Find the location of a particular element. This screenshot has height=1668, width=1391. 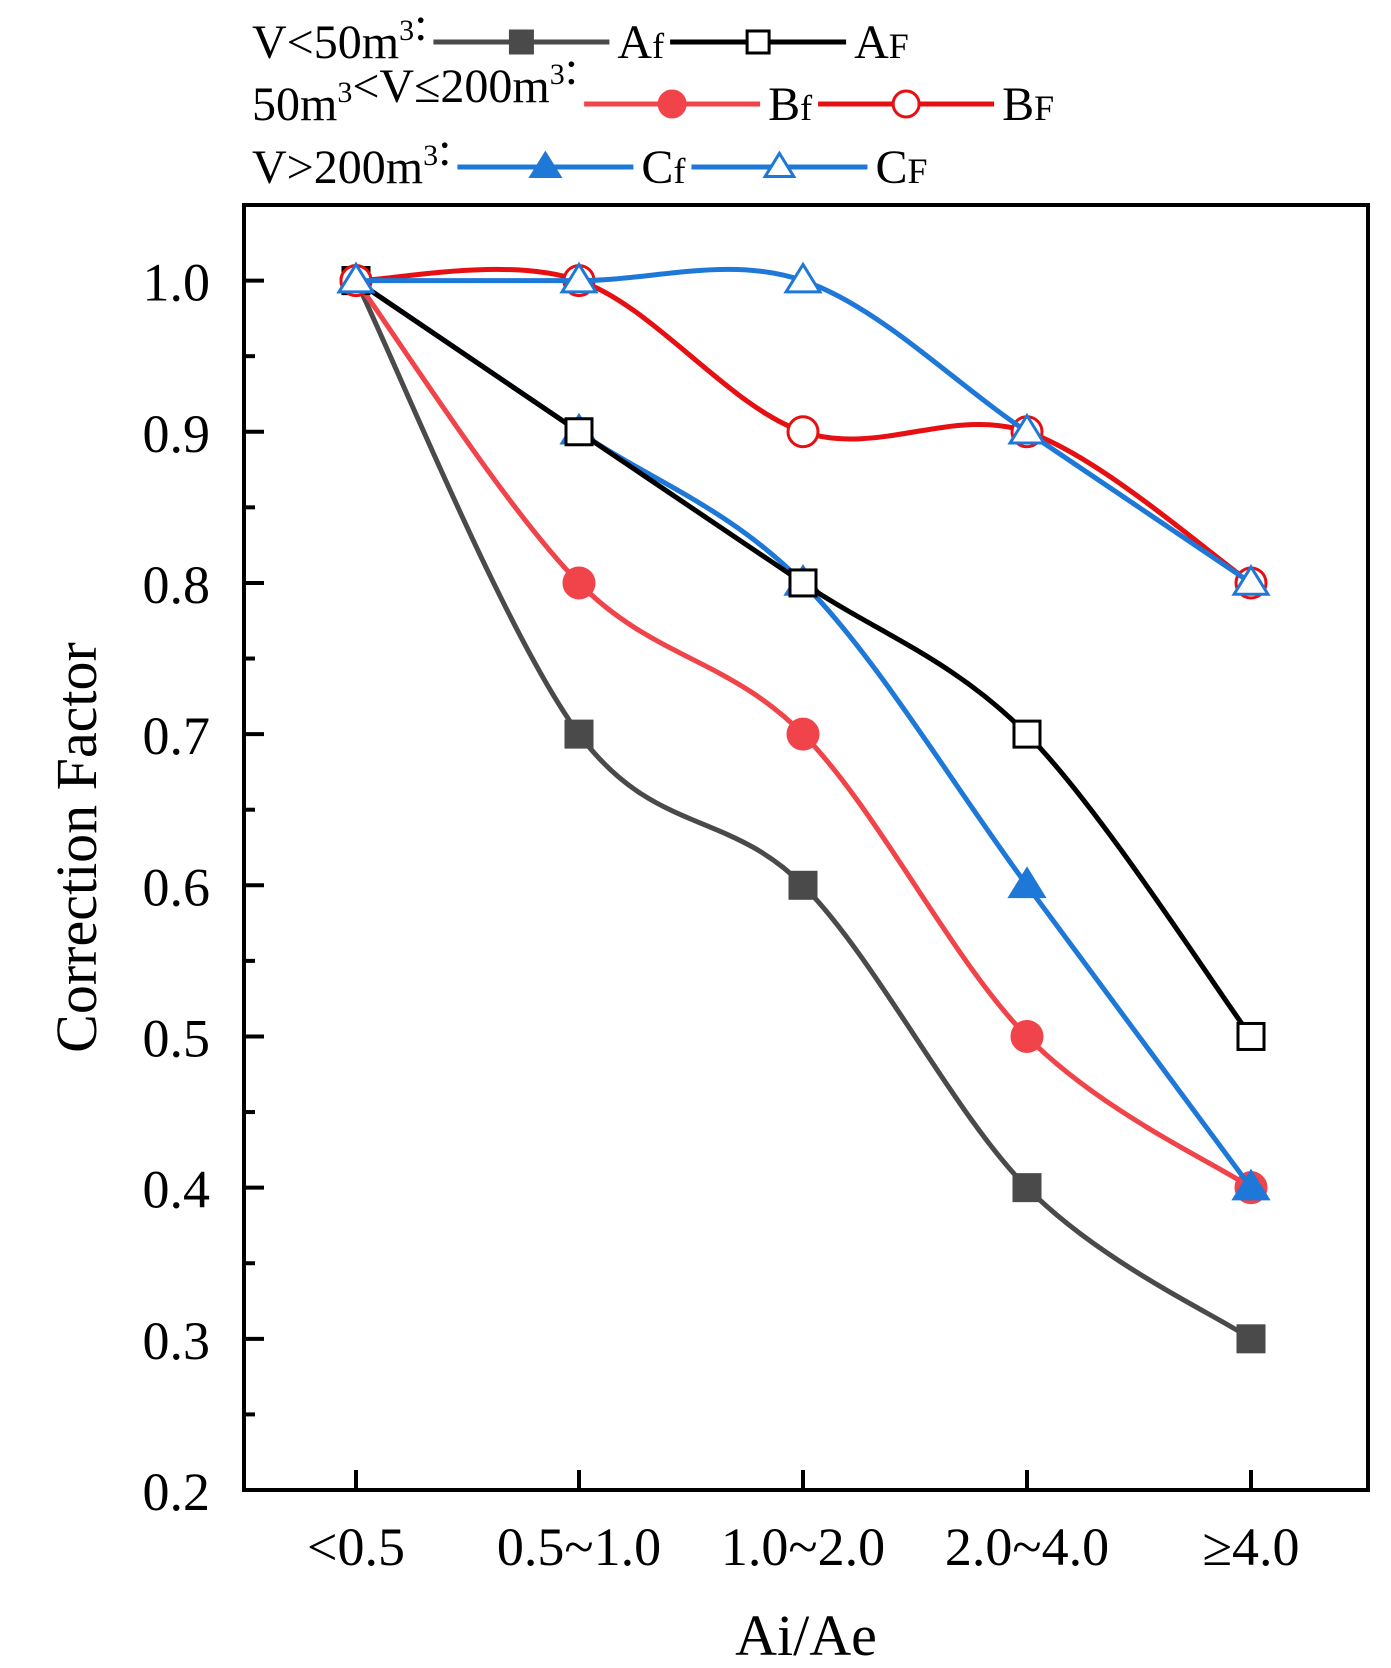

y-tick-label: 0.2 is located at coordinates (177, 1492).